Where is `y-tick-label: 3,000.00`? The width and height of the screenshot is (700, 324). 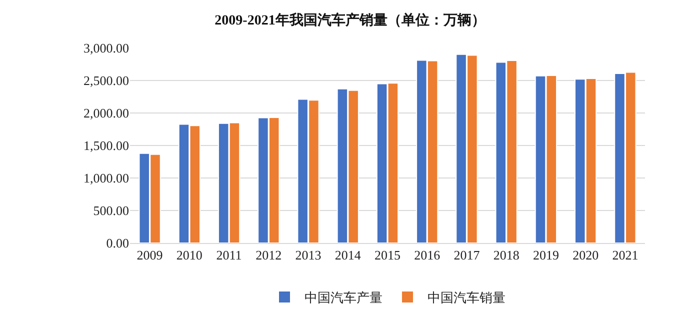 y-tick-label: 3,000.00 is located at coordinates (106, 48).